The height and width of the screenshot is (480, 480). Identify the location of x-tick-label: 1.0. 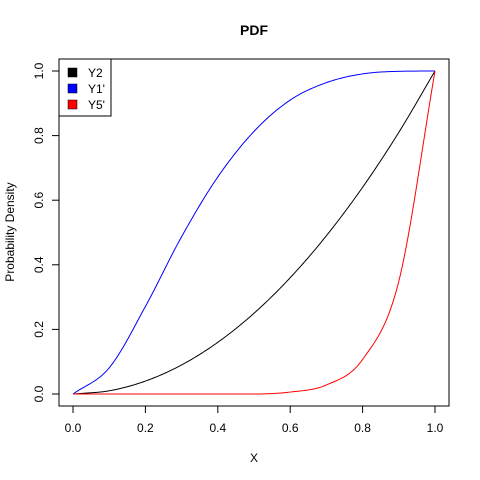
(435, 428).